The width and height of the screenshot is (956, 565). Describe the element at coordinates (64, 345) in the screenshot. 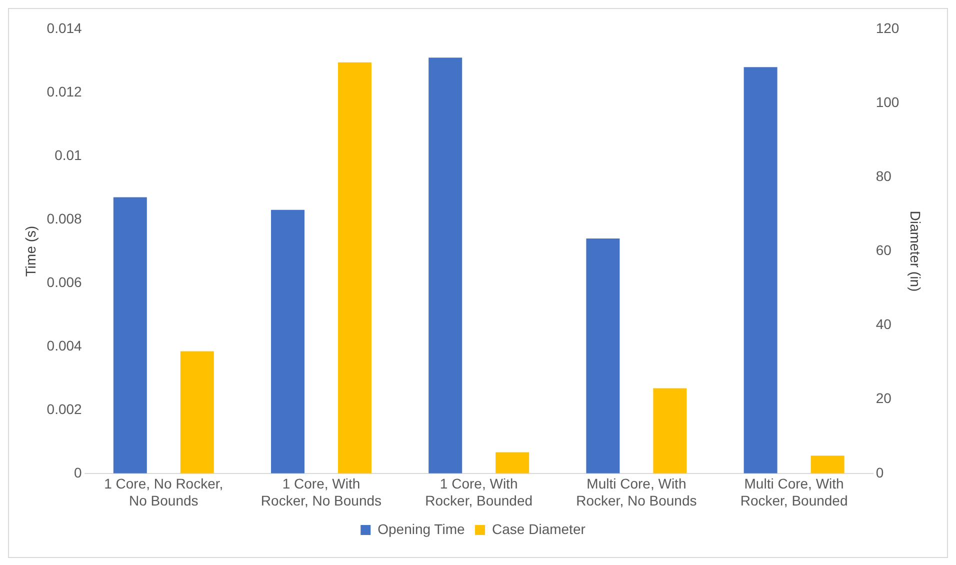

I see `y-tick-label: 0.004` at that location.